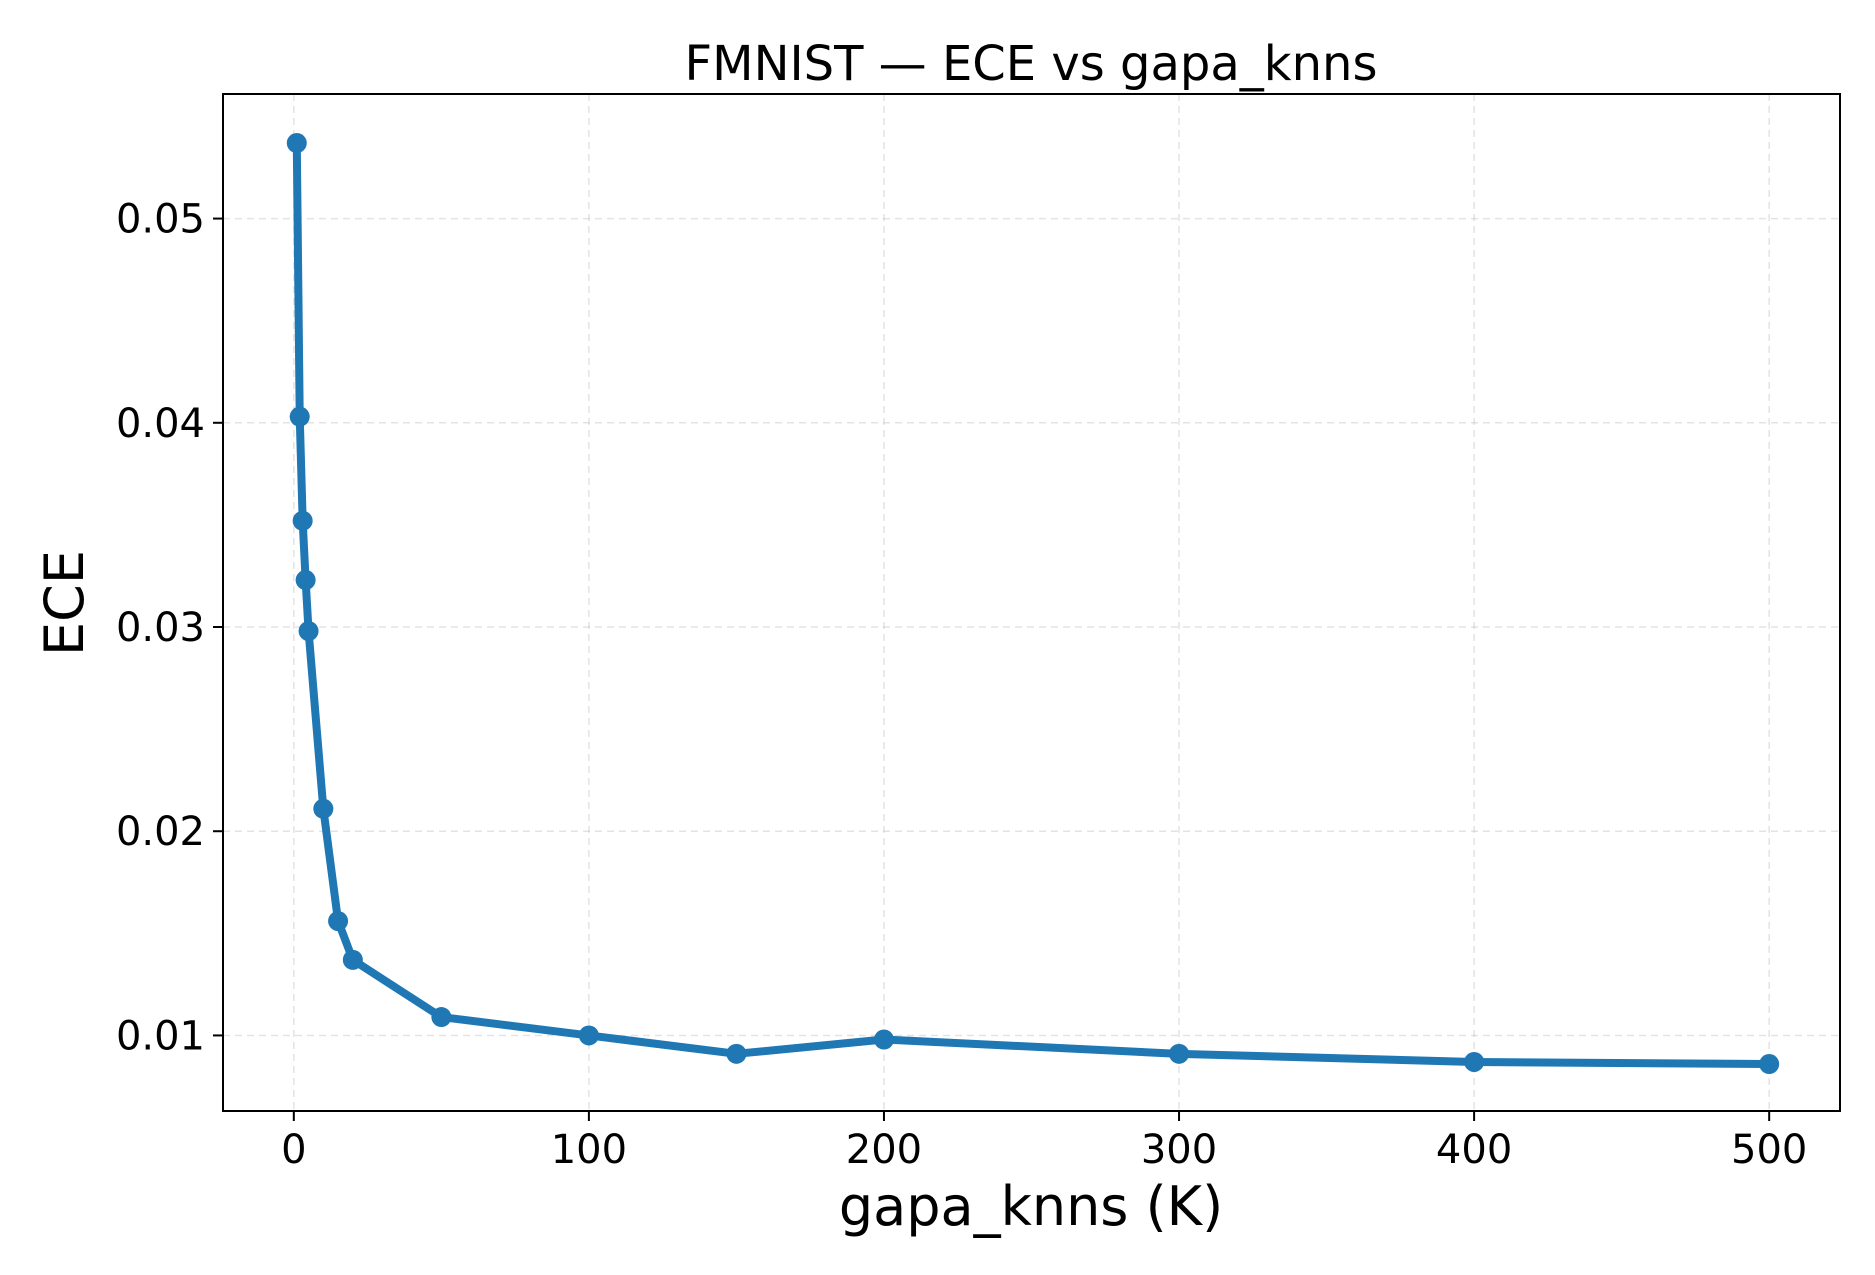 This screenshot has height=1275, width=1875. I want to click on x-tick-label: 400, so click(1474, 1150).